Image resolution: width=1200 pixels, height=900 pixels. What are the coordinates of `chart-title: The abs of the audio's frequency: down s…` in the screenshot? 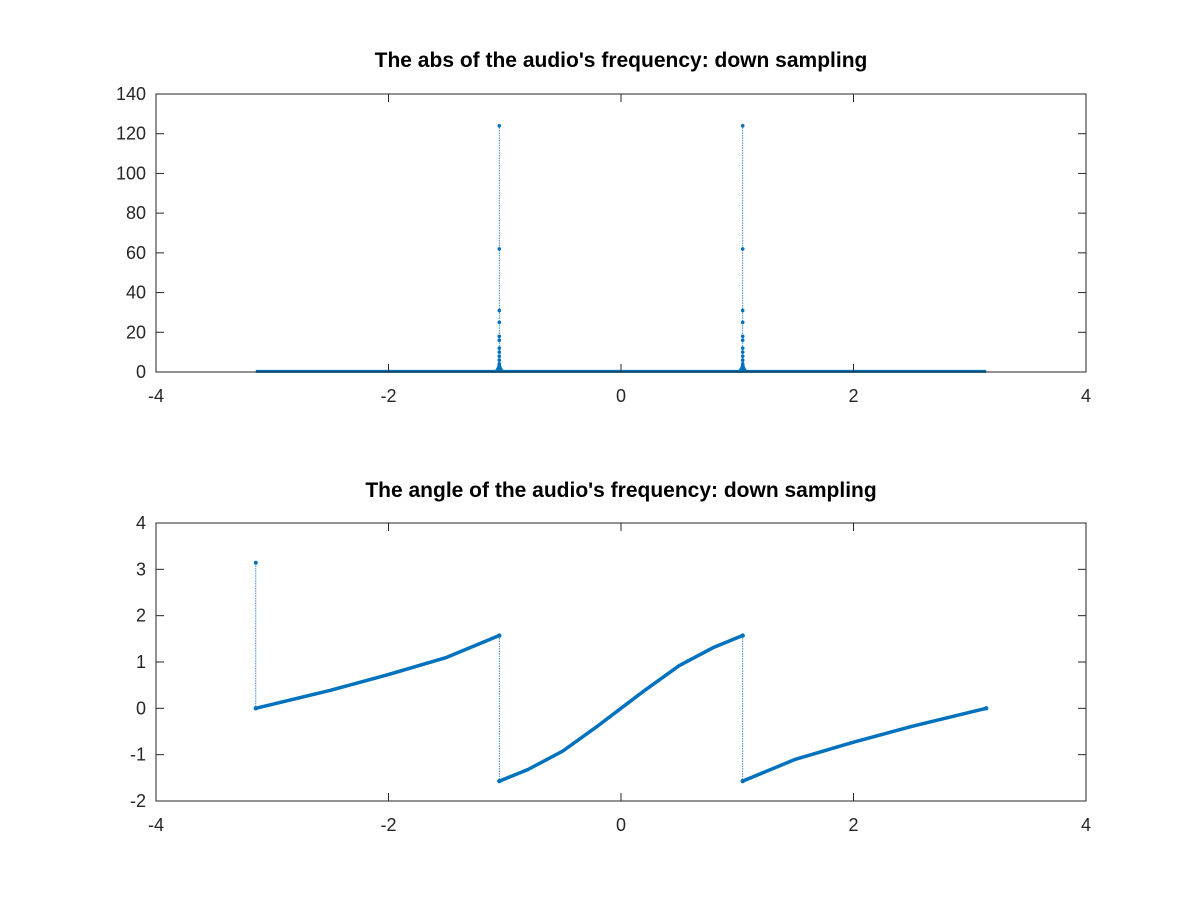 It's located at (621, 60).